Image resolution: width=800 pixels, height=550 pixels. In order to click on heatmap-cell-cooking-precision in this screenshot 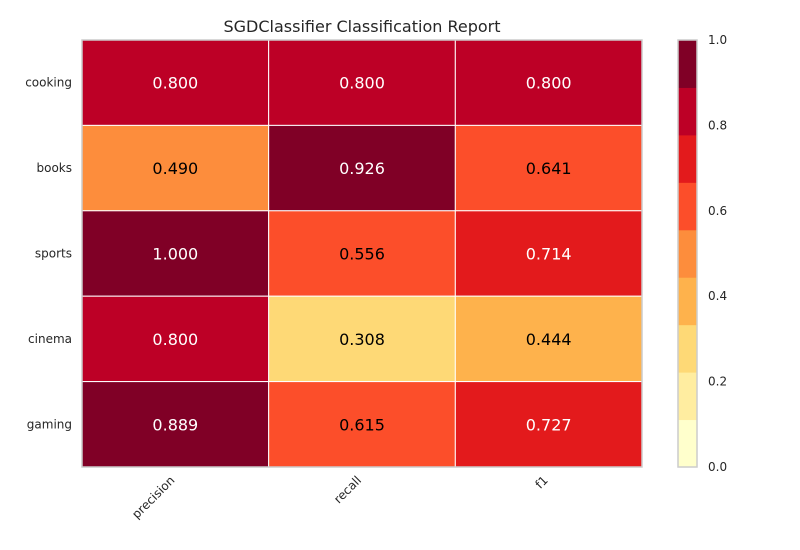, I will do `click(175, 82)`.